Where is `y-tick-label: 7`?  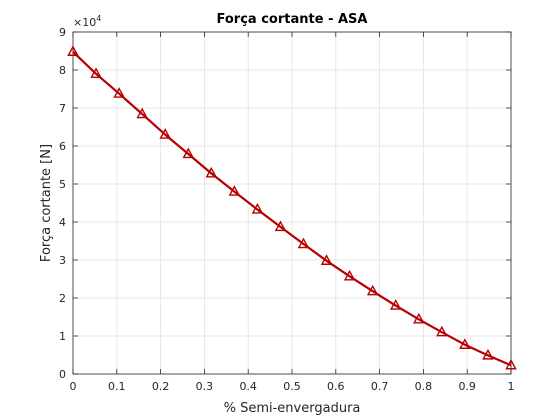
y-tick-label: 7 is located at coordinates (62, 108).